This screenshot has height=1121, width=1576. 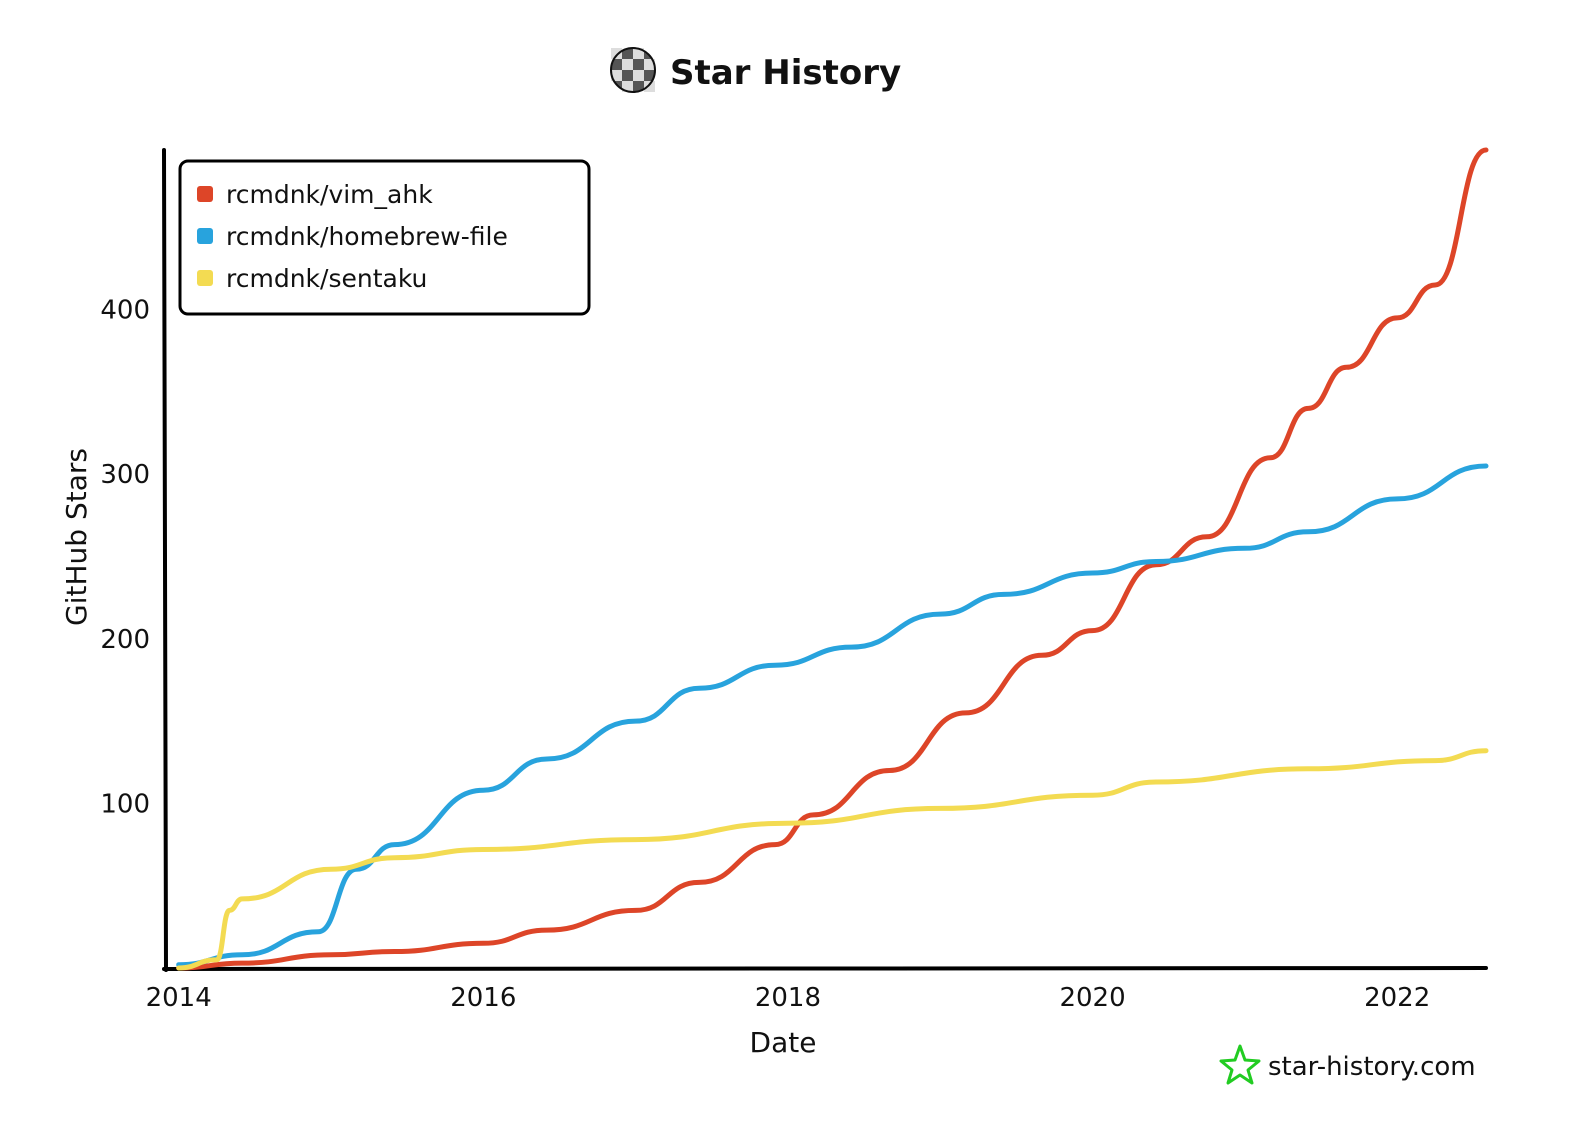 What do you see at coordinates (125, 640) in the screenshot?
I see `y-tick-label: 200` at bounding box center [125, 640].